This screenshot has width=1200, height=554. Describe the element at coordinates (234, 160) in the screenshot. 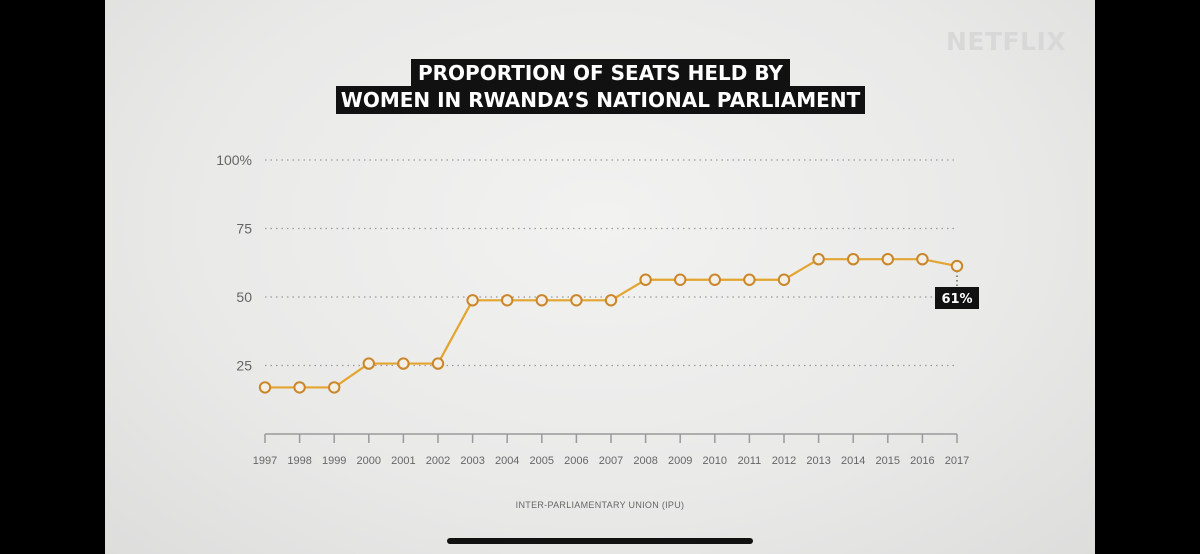

I see `y-tick-label: 100%` at that location.